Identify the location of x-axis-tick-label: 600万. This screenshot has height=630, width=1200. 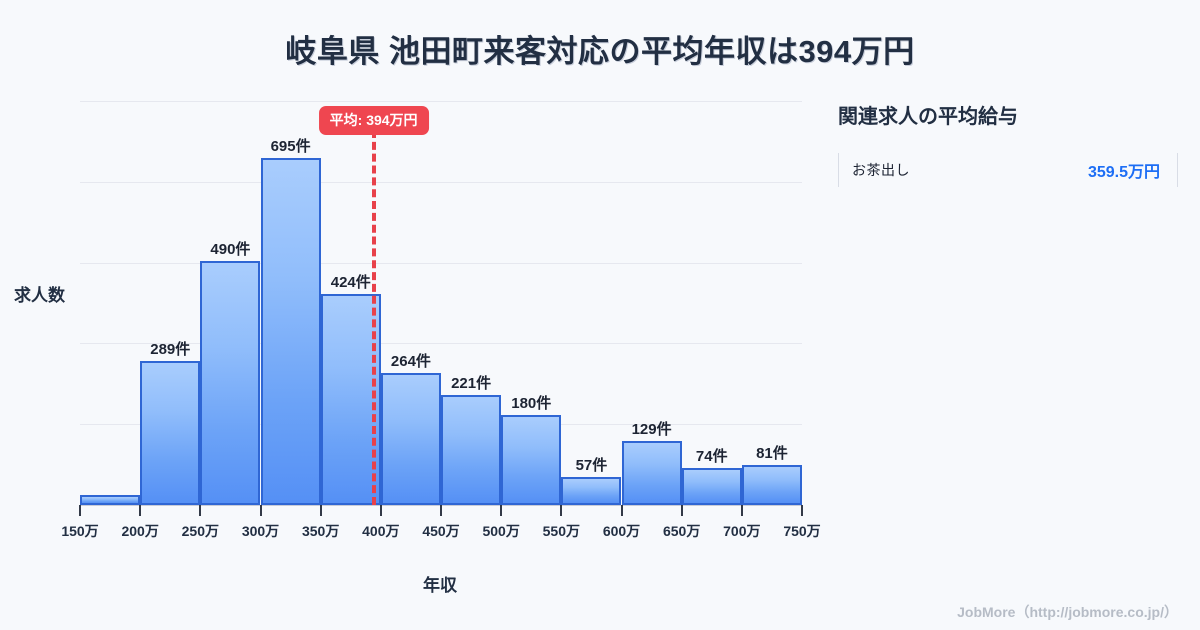
(621, 531).